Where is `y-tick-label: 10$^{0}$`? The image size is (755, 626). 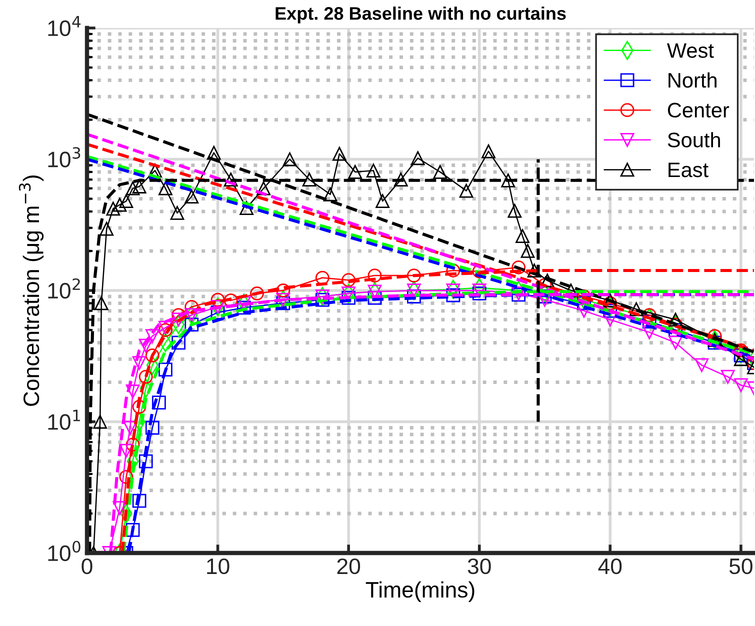 y-tick-label: 10$^{0}$ is located at coordinates (64, 551).